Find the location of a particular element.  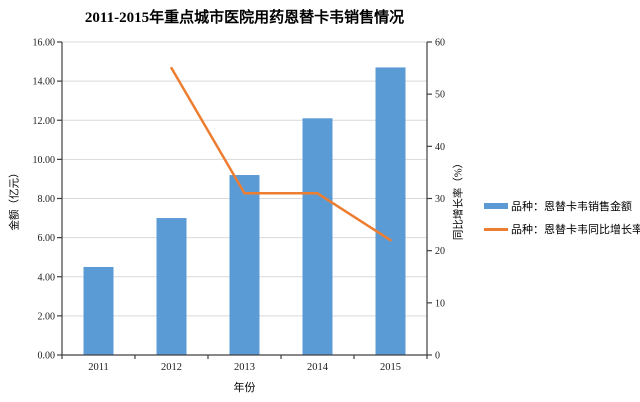

left-axis-tick-label: 14.00 is located at coordinates (44, 82).